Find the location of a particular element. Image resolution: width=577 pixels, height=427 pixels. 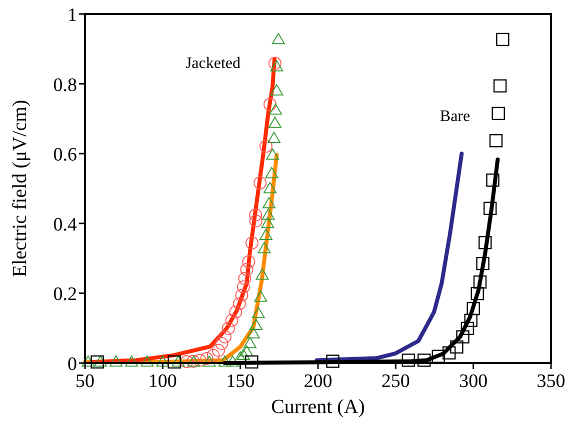

x-tick-label: 150 is located at coordinates (240, 381).